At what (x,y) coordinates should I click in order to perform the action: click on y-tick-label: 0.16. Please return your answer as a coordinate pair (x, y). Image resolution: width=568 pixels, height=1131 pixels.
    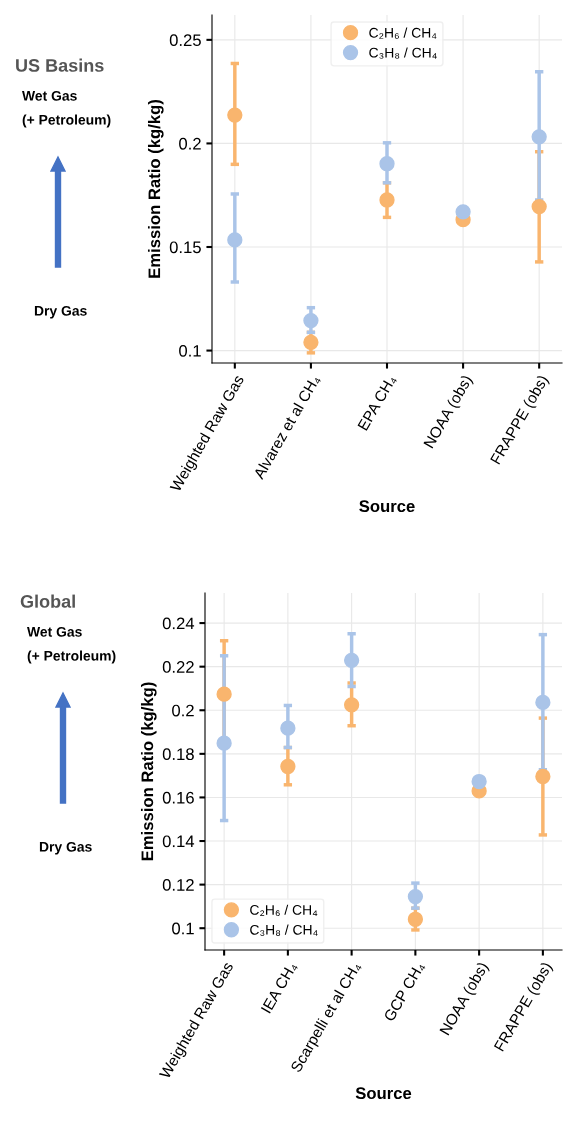
    Looking at the image, I should click on (178, 797).